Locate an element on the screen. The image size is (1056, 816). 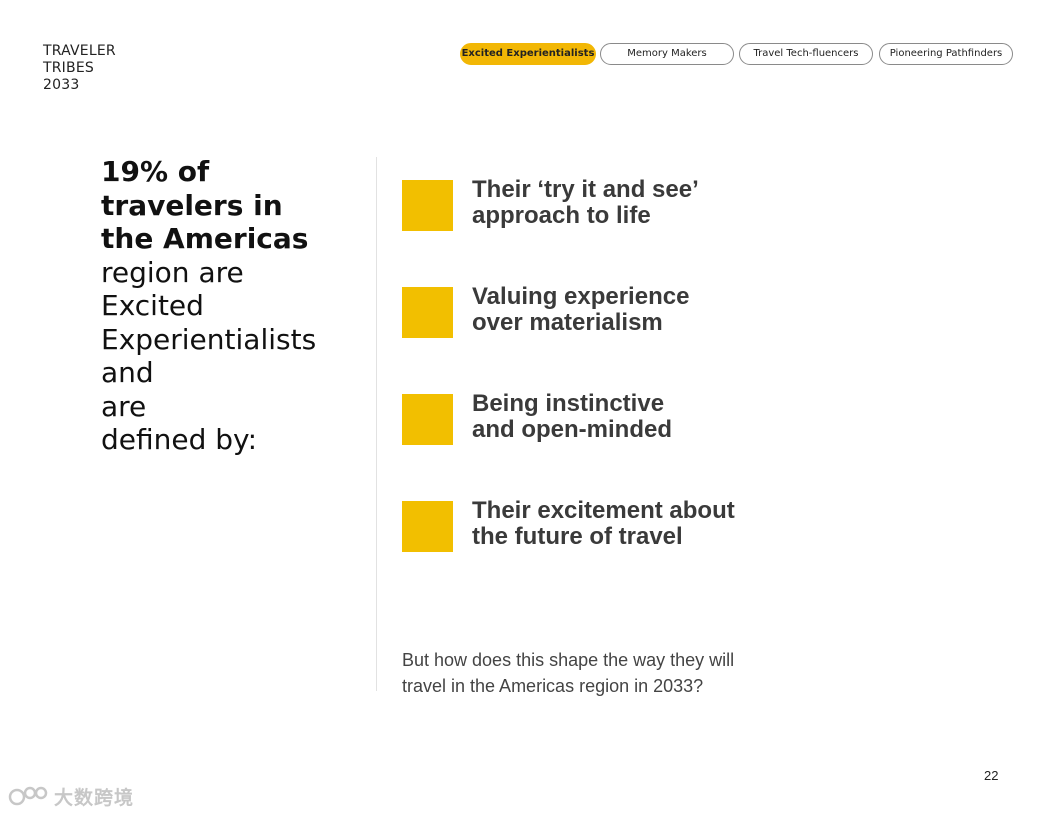
brand-line: TRAVELER is located at coordinates (79, 51).